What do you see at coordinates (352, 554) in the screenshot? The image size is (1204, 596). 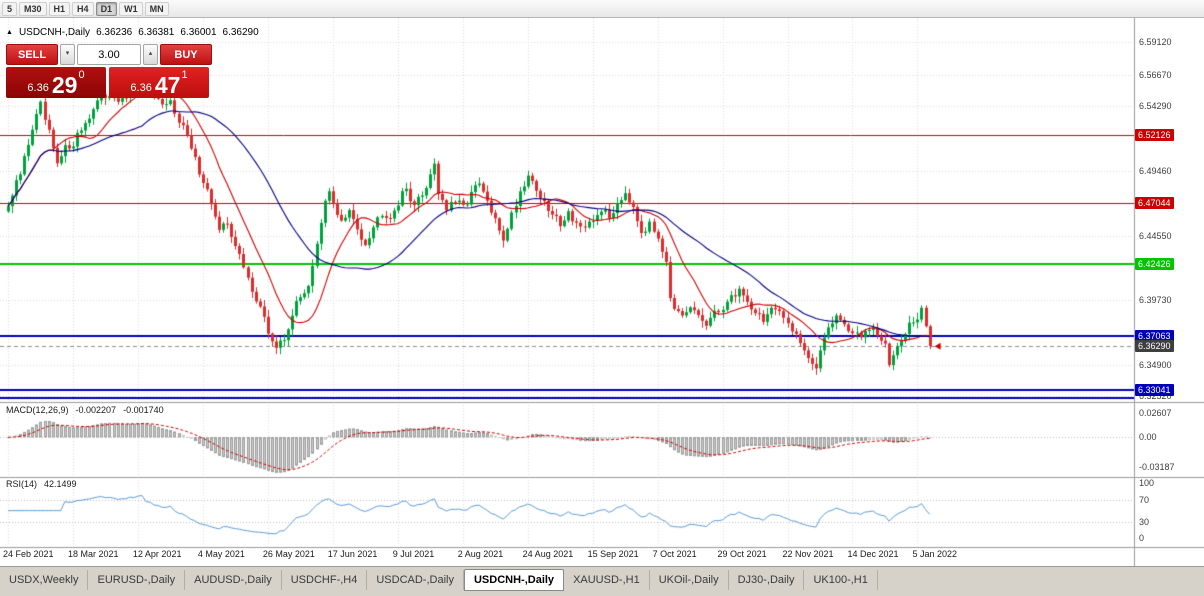 I see `date-label: 17 Jun 2021` at bounding box center [352, 554].